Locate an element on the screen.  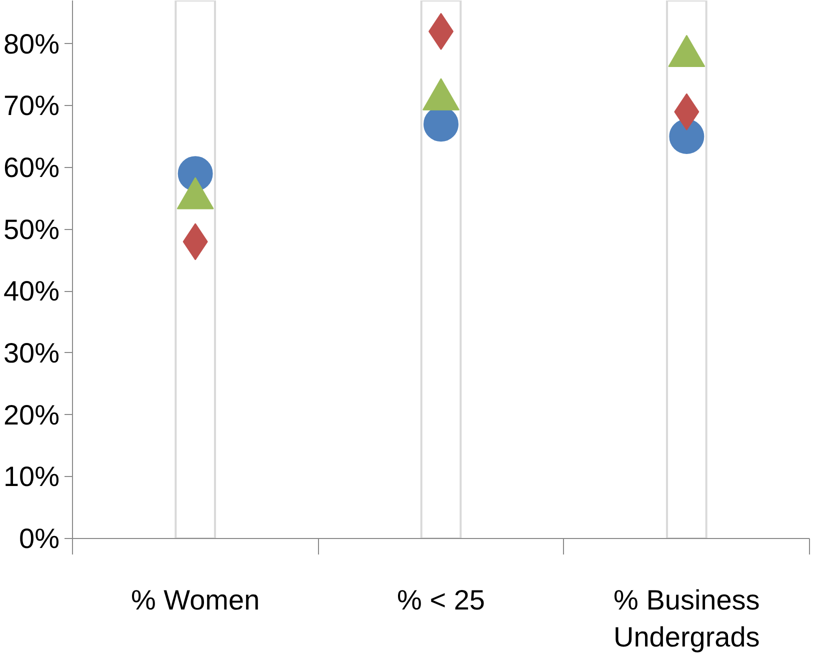
y-tick-label: 0% is located at coordinates (39, 538).